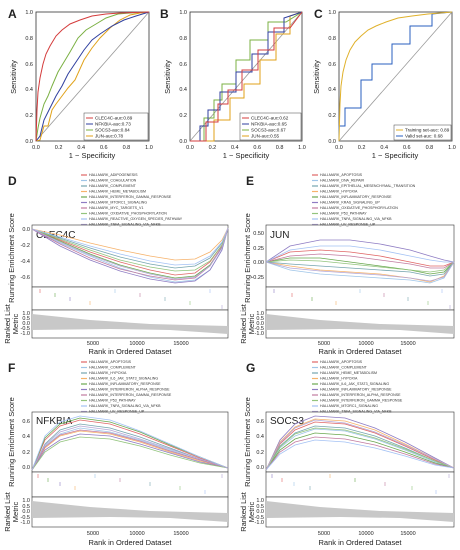 The image size is (460, 550). What do you see at coordinates (131, 542) in the screenshot?
I see `gsea-f-xlabel: Rank in Ordered Dataset` at bounding box center [131, 542].